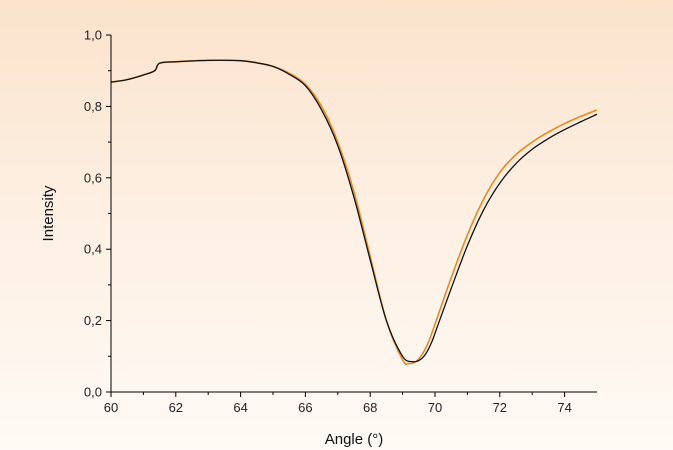 This screenshot has width=673, height=450. I want to click on y-tick-label: 0,8, so click(93, 106).